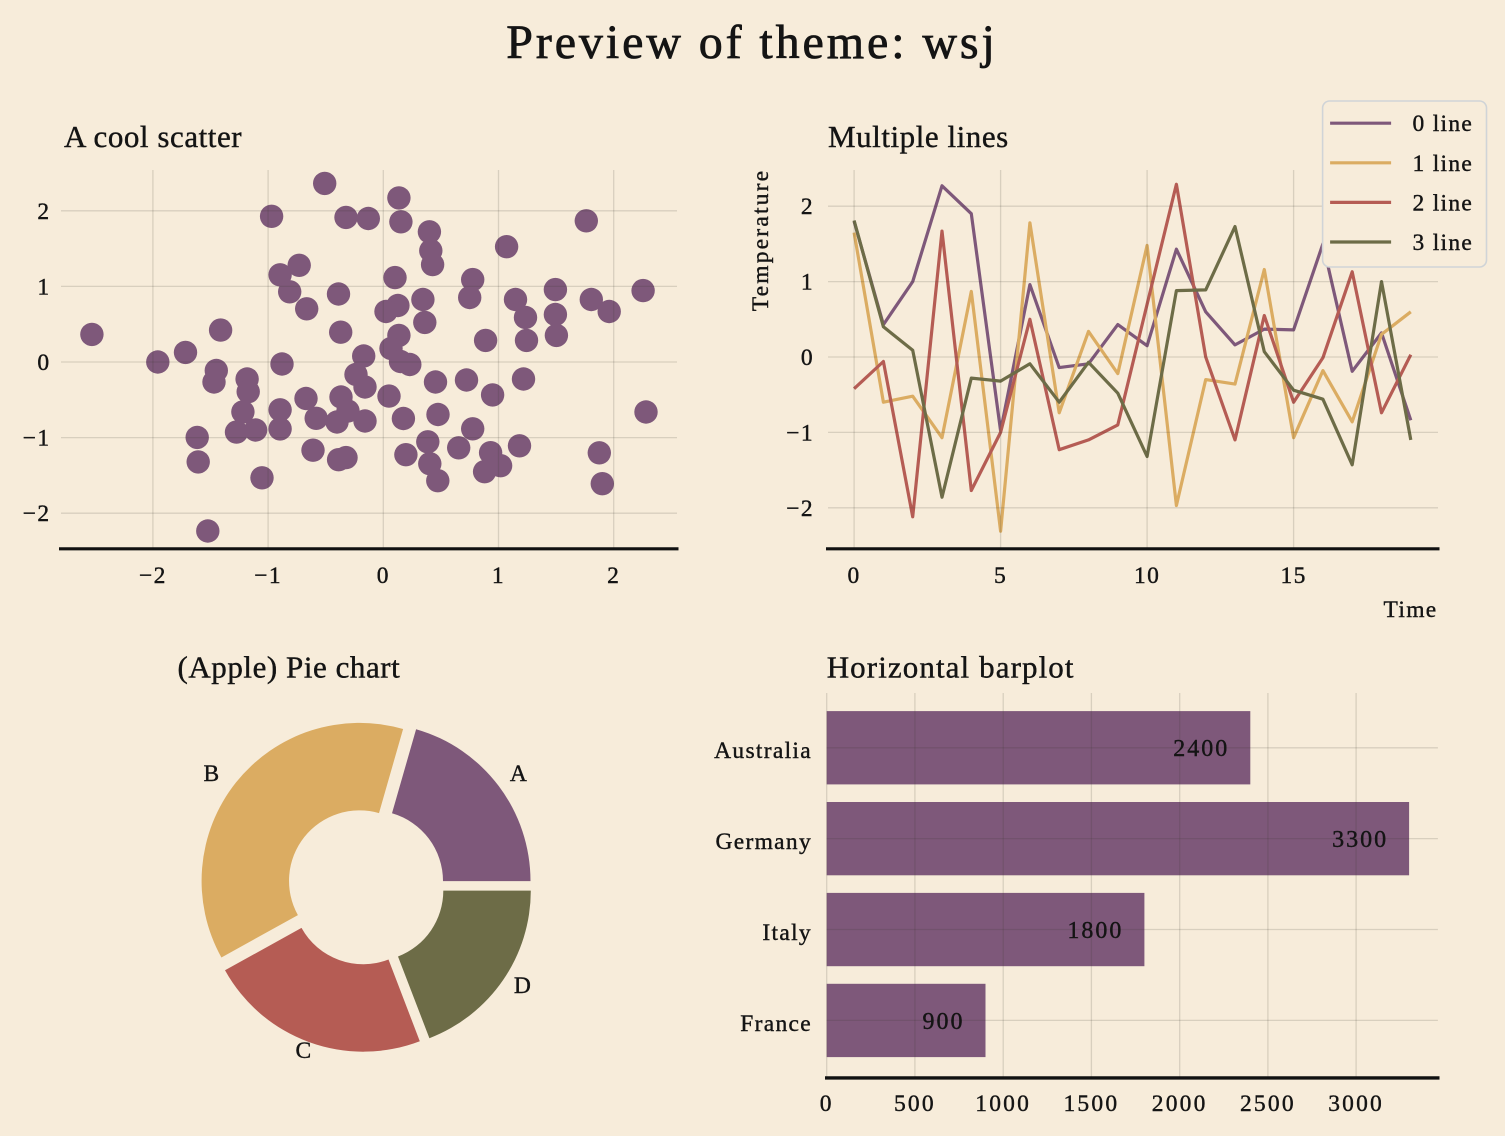 Image resolution: width=1505 pixels, height=1136 pixels. What do you see at coordinates (776, 1024) in the screenshot?
I see `svg-text: France` at bounding box center [776, 1024].